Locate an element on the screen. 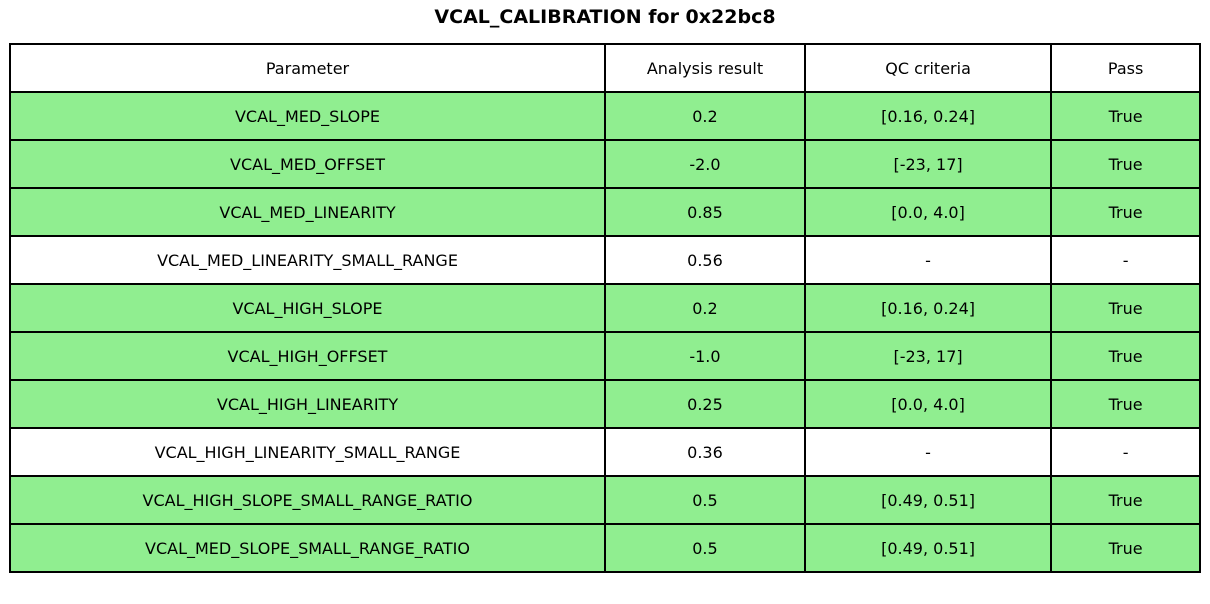 The image size is (1210, 604). table-row: VCAL_HIGH_LINEARITY 0.25 [0.0, 4.0] True is located at coordinates (605, 404).